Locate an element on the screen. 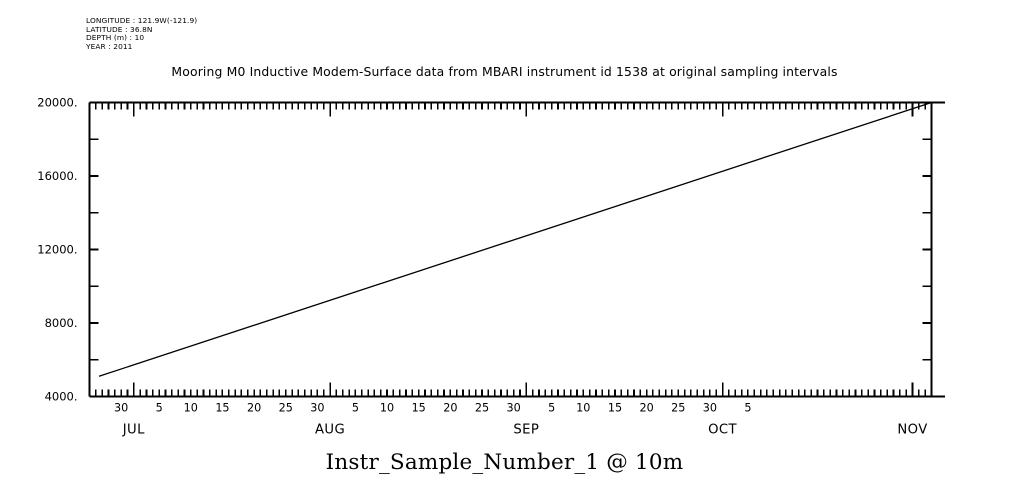 The height and width of the screenshot is (504, 1009). svg-text: 12000. is located at coordinates (57, 250).